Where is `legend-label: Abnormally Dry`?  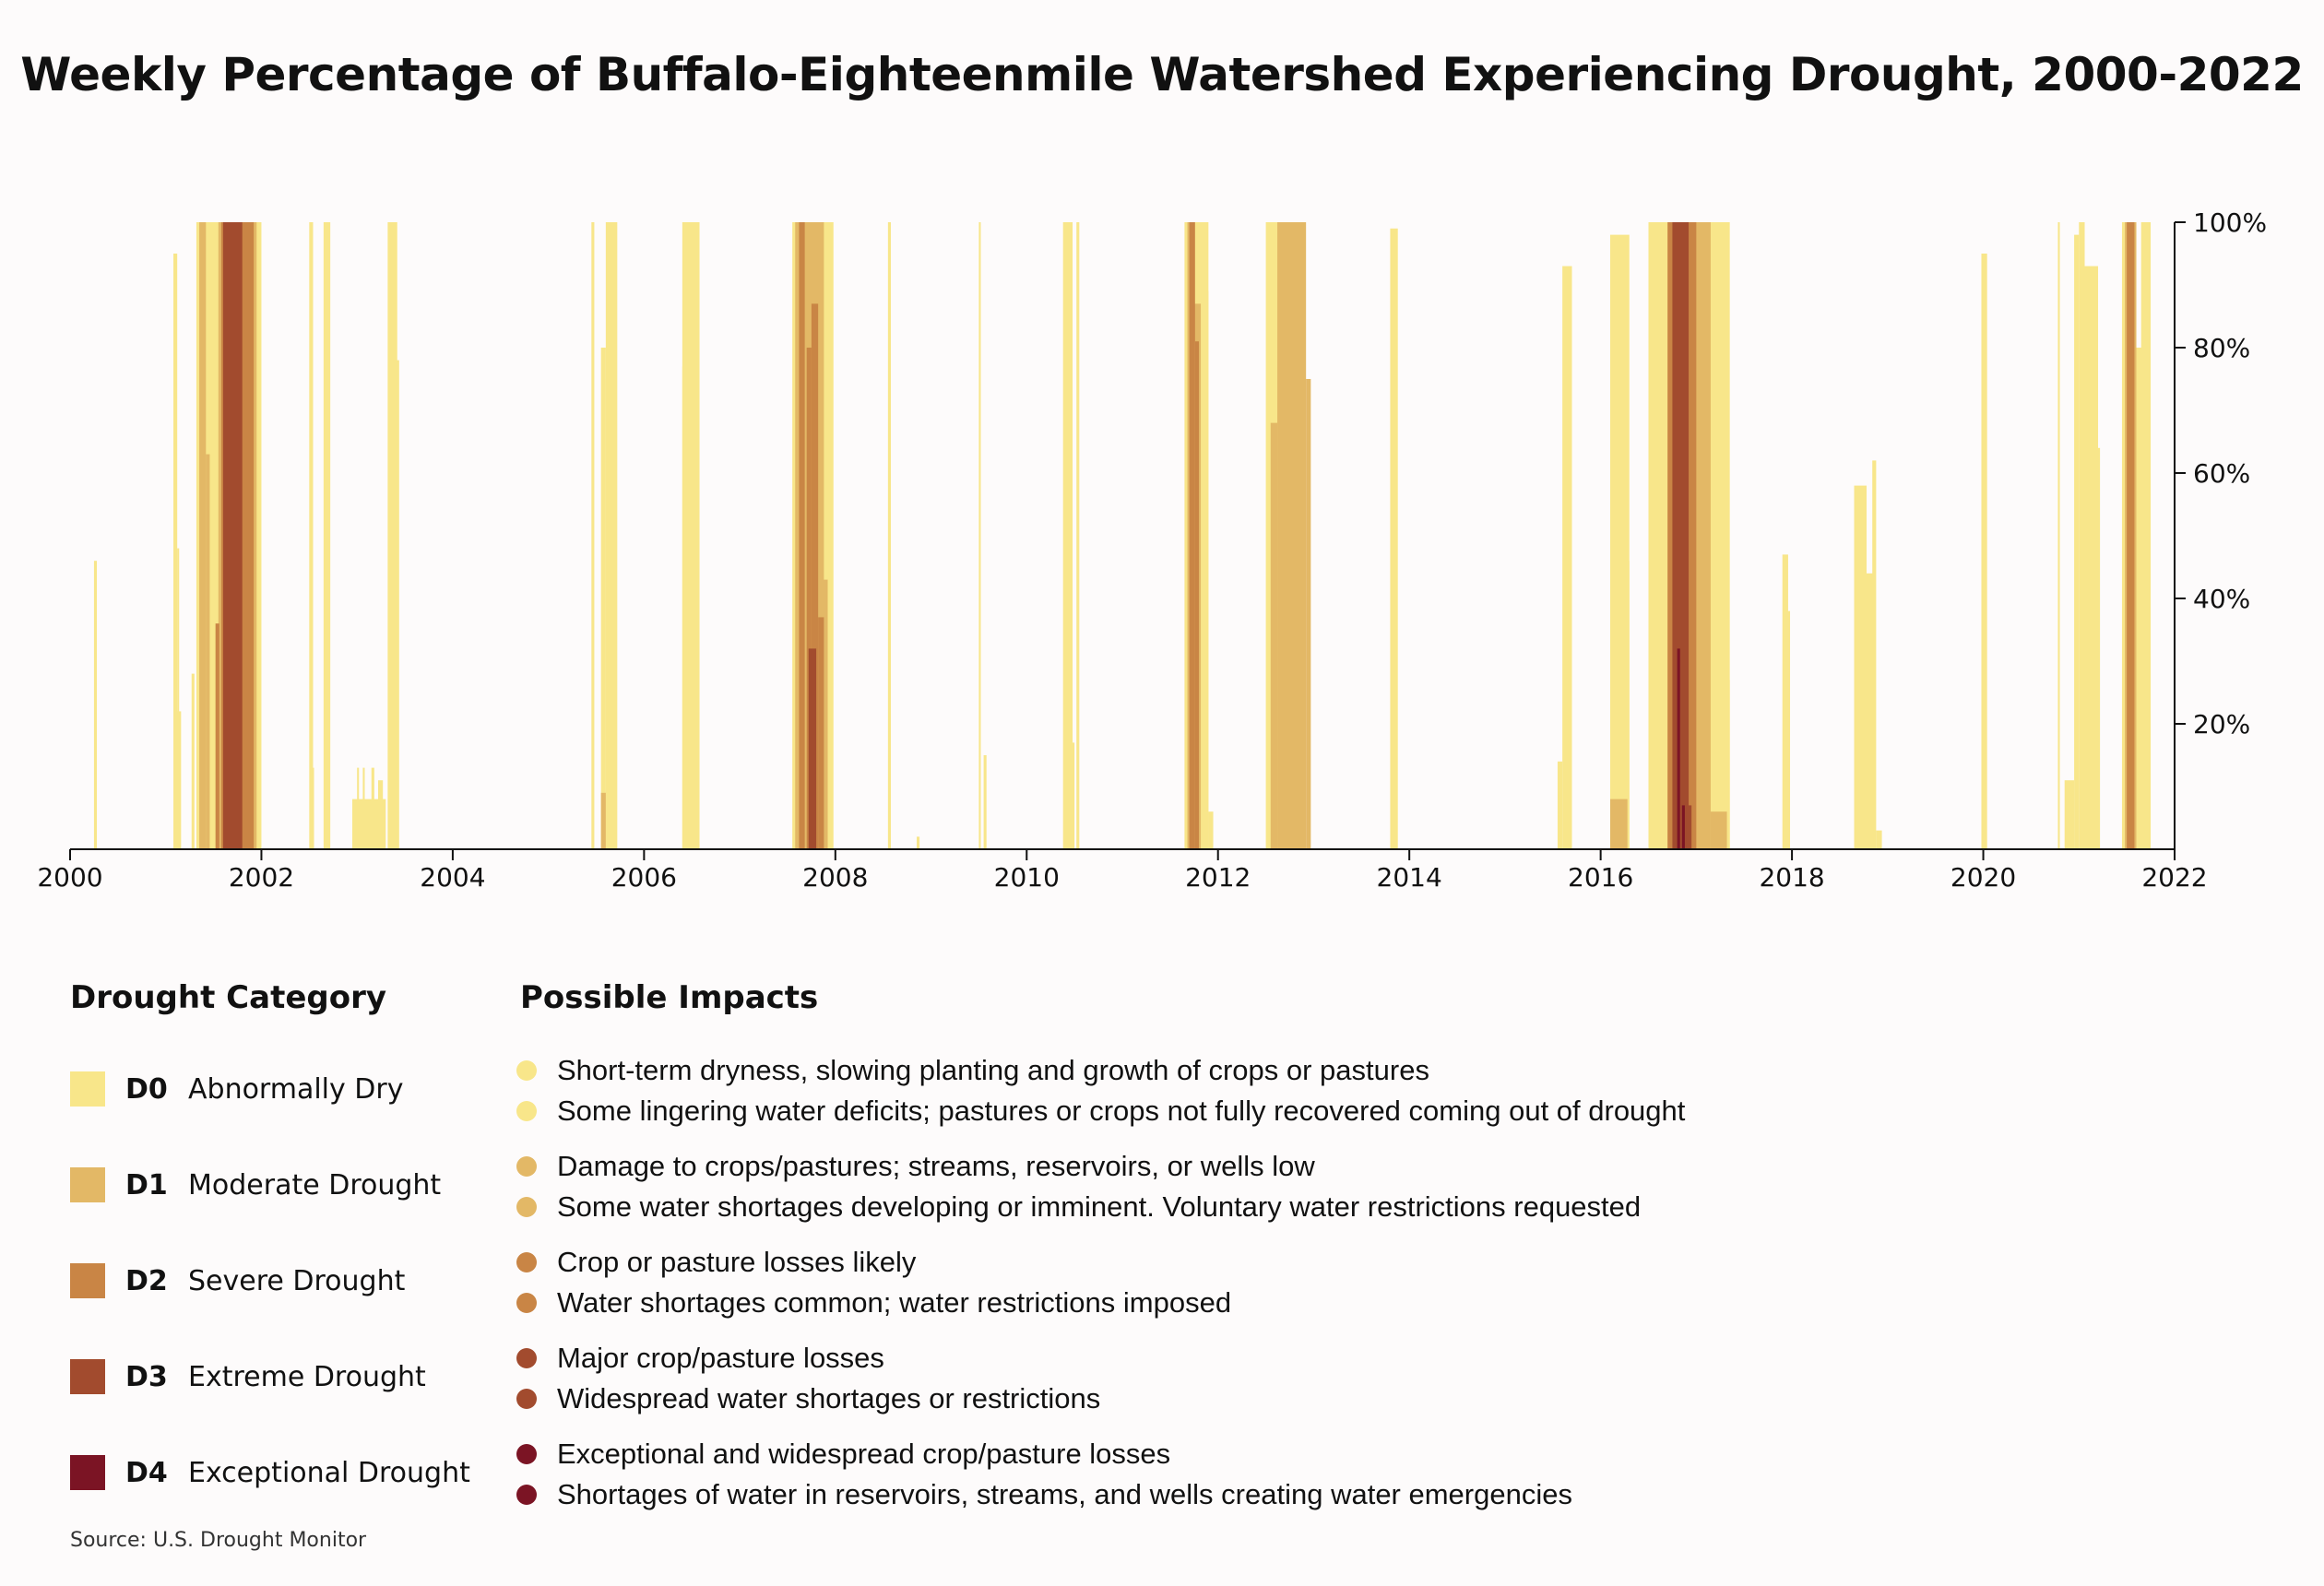 legend-label: Abnormally Dry is located at coordinates (296, 1089).